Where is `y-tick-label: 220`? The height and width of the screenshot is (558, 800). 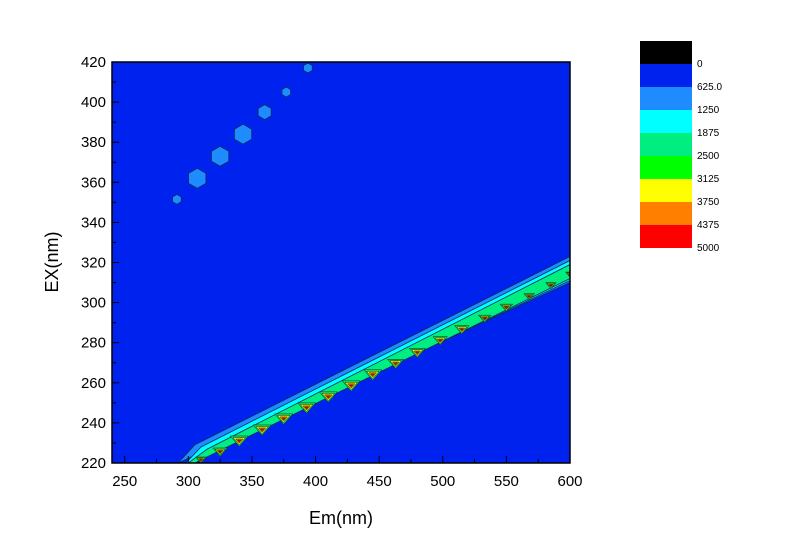
y-tick-label: 220 is located at coordinates (93, 463).